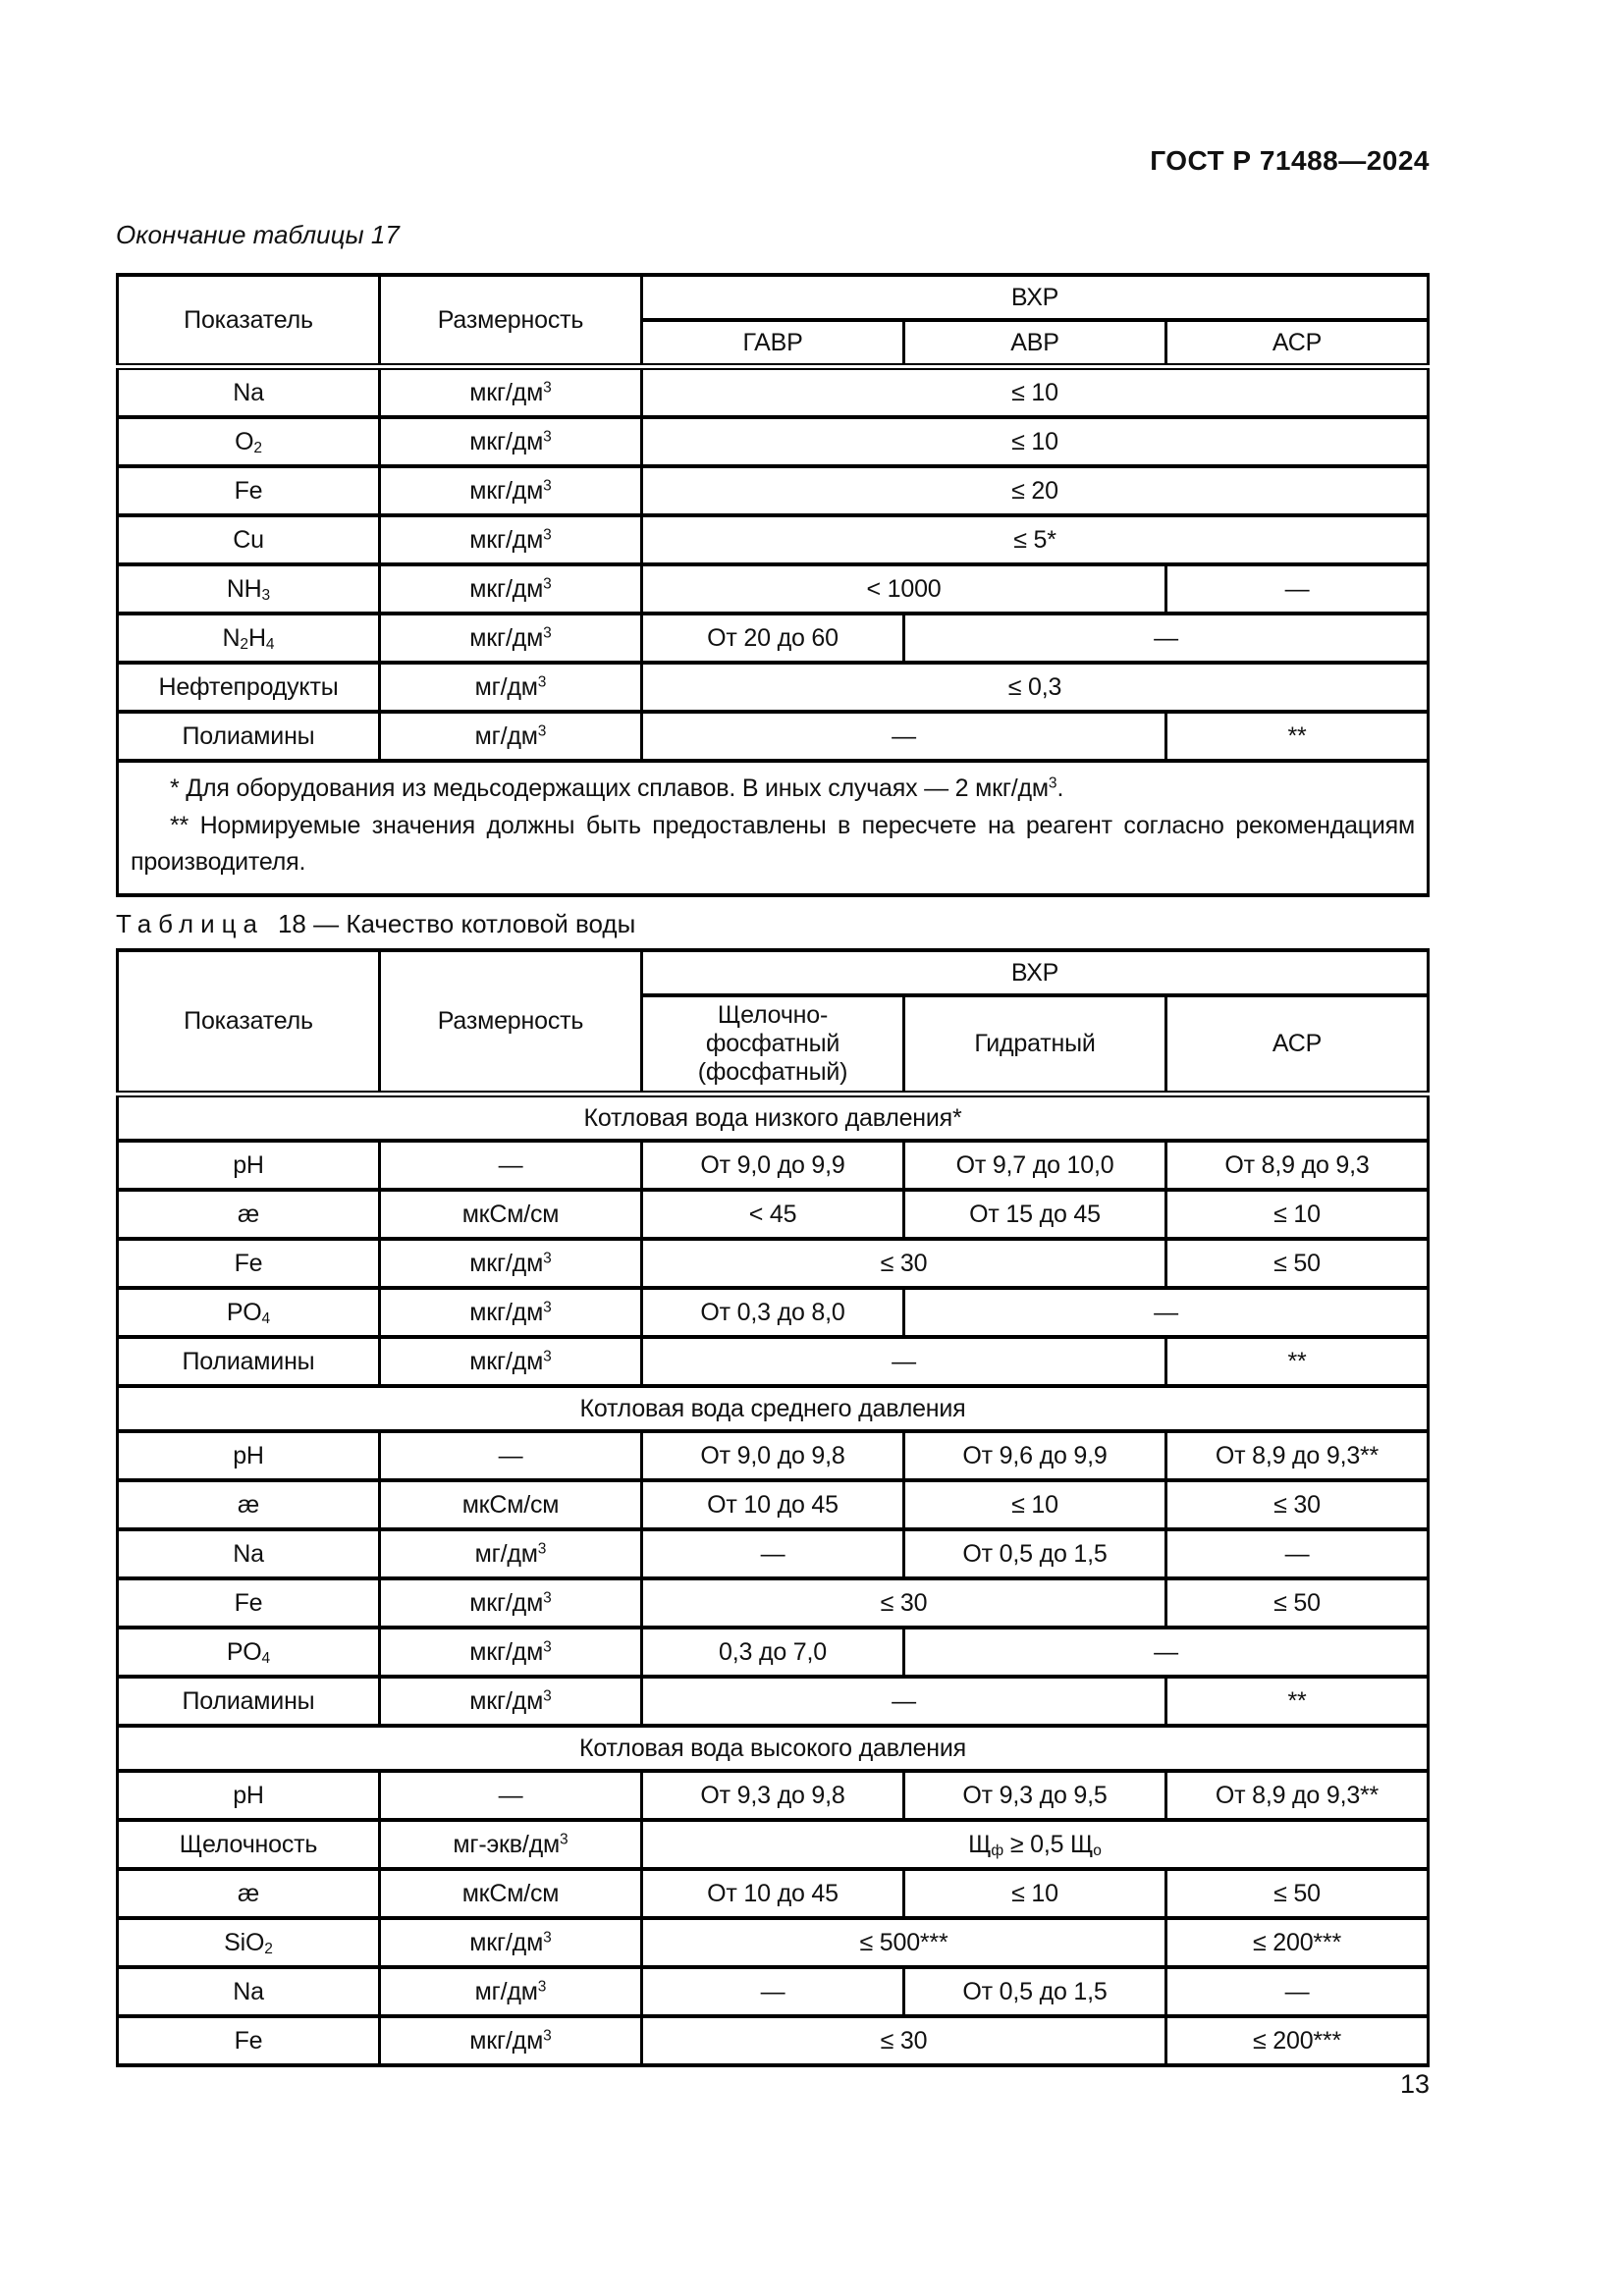 This screenshot has width=1624, height=2296. Describe the element at coordinates (1414, 2084) in the screenshot. I see `page-number: 13` at that location.